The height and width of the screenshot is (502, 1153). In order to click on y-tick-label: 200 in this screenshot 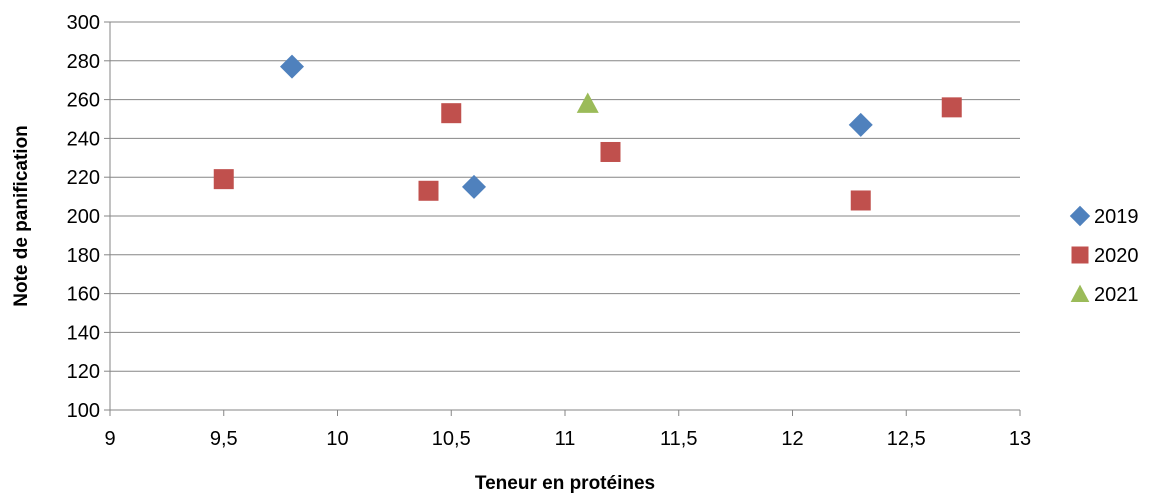, I will do `click(83, 217)`.